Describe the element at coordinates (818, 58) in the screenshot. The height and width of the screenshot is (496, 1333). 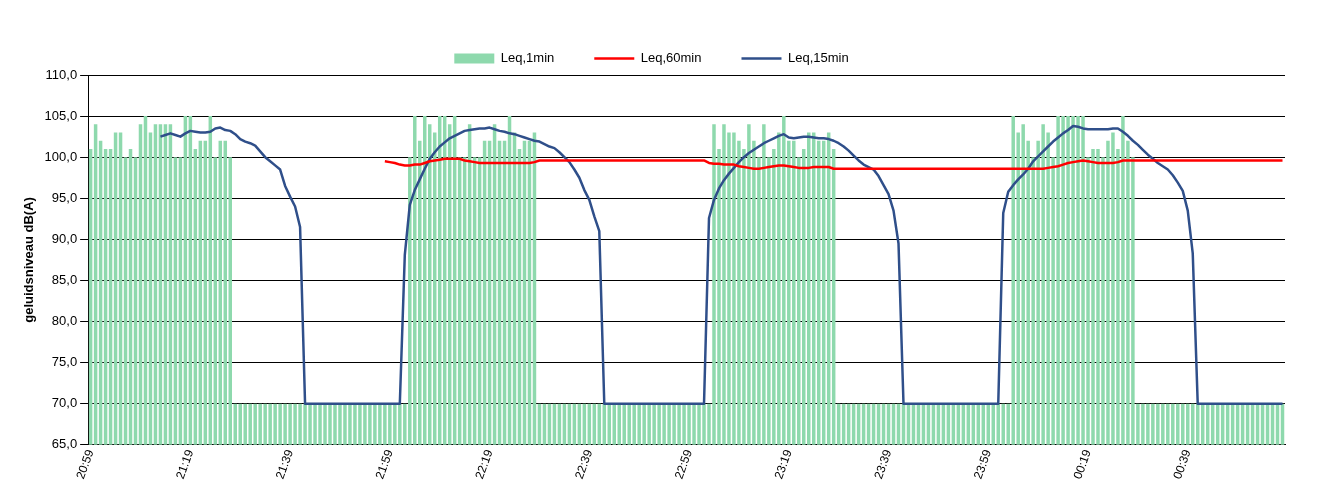
I see `legend-label: Leq,15min` at that location.